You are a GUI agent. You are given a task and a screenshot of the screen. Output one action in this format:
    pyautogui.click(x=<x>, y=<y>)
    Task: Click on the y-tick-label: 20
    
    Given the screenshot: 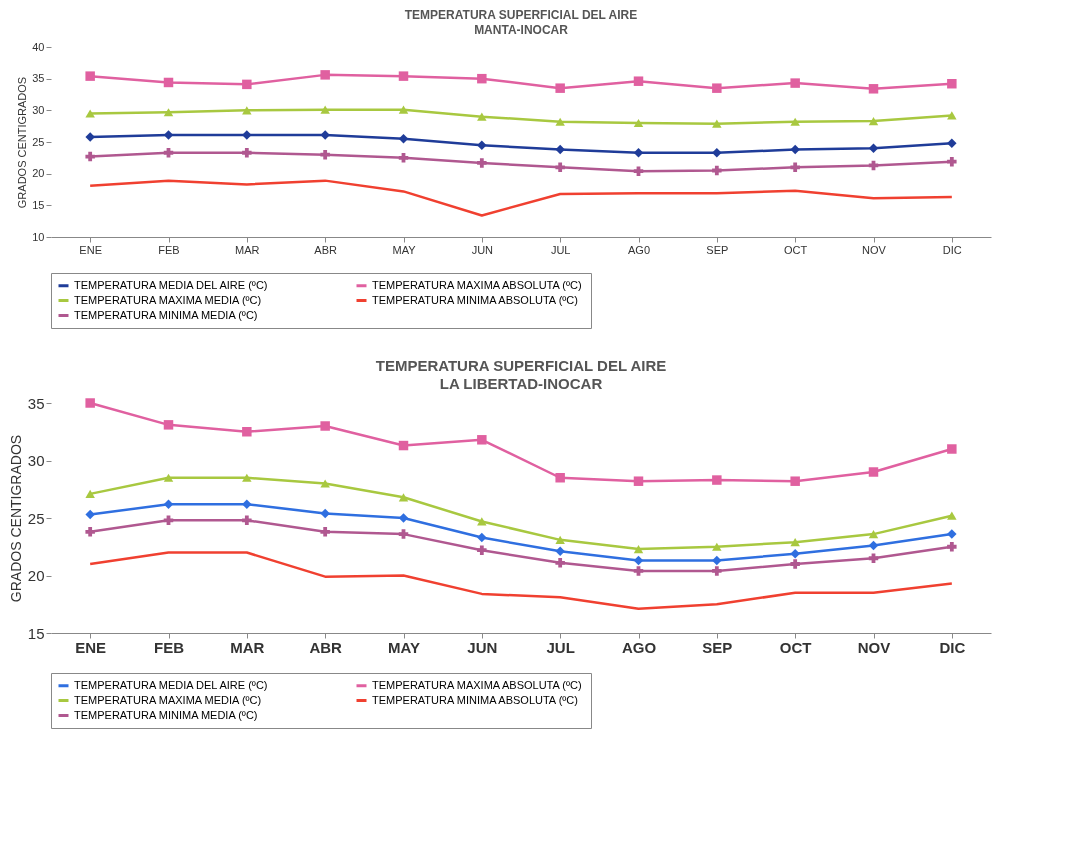 What is the action you would take?
    pyautogui.click(x=36, y=575)
    